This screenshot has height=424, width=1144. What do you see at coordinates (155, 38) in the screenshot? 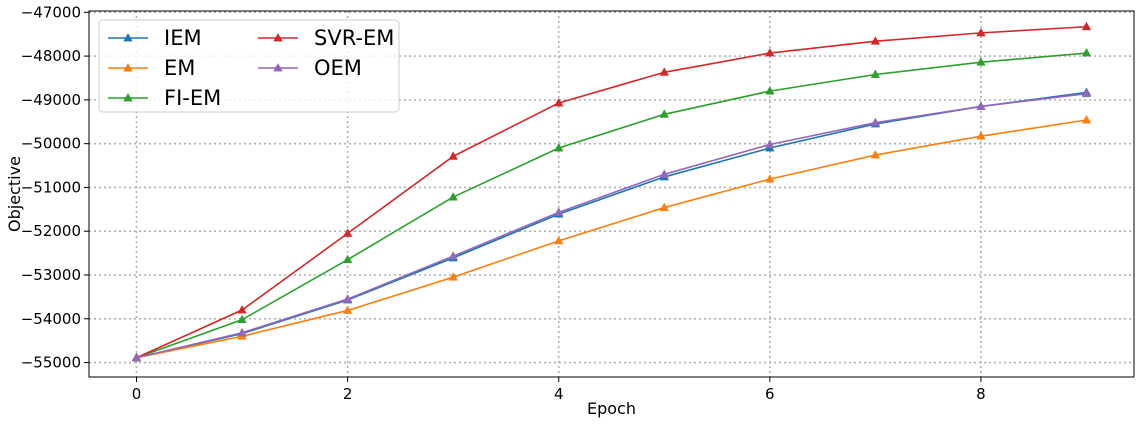
I see `legend-item-iem: IEM` at bounding box center [155, 38].